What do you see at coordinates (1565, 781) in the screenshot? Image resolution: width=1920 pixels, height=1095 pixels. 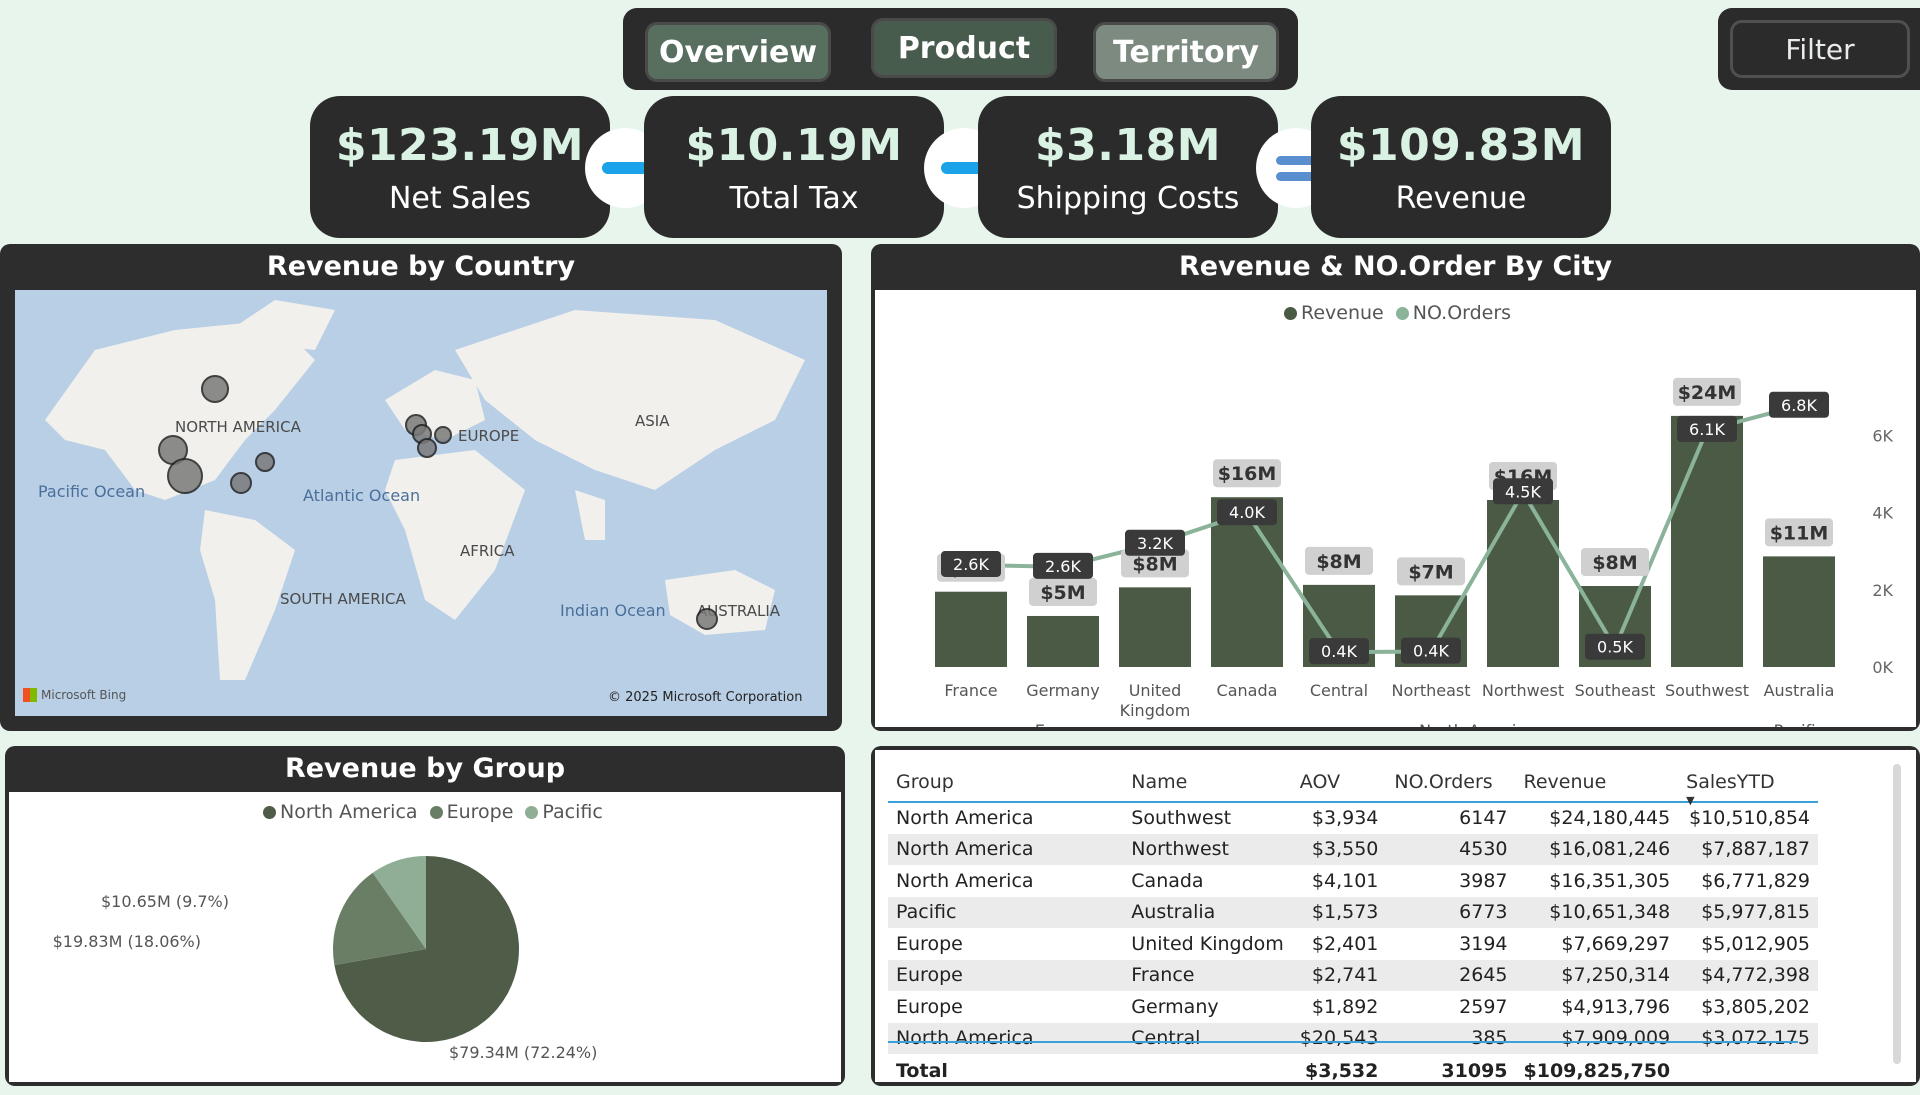 I see `col-header-revenue: Revenue` at bounding box center [1565, 781].